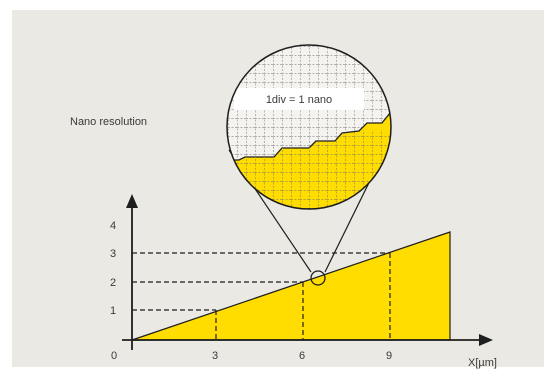  I want to click on y-tick-label: 1, so click(113, 311).